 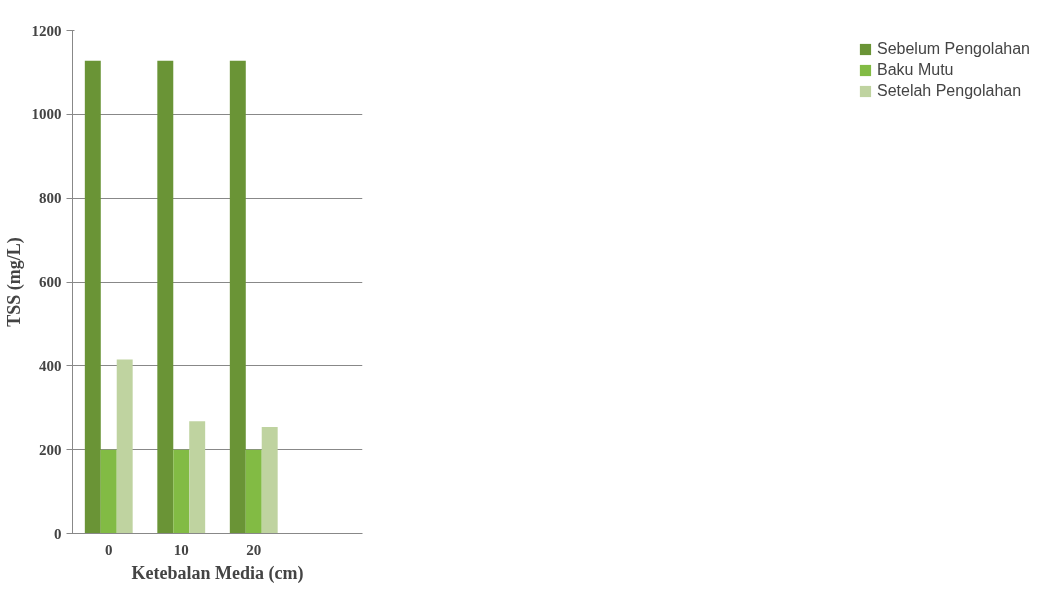 I want to click on y-tick-label: 1200, so click(x=46, y=30).